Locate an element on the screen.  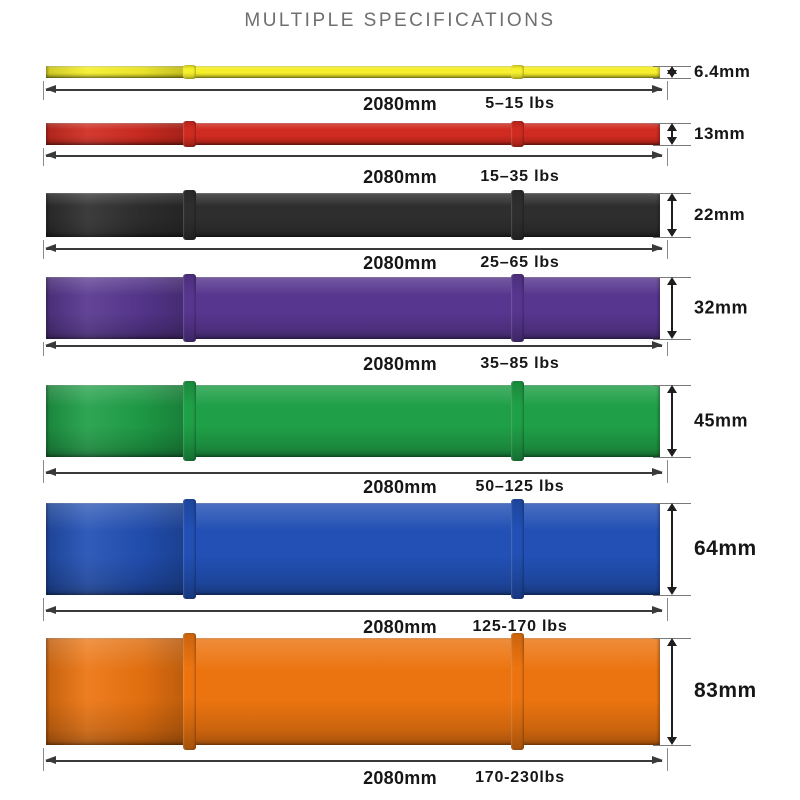
weight-label: 35–85 lbs is located at coordinates (520, 363).